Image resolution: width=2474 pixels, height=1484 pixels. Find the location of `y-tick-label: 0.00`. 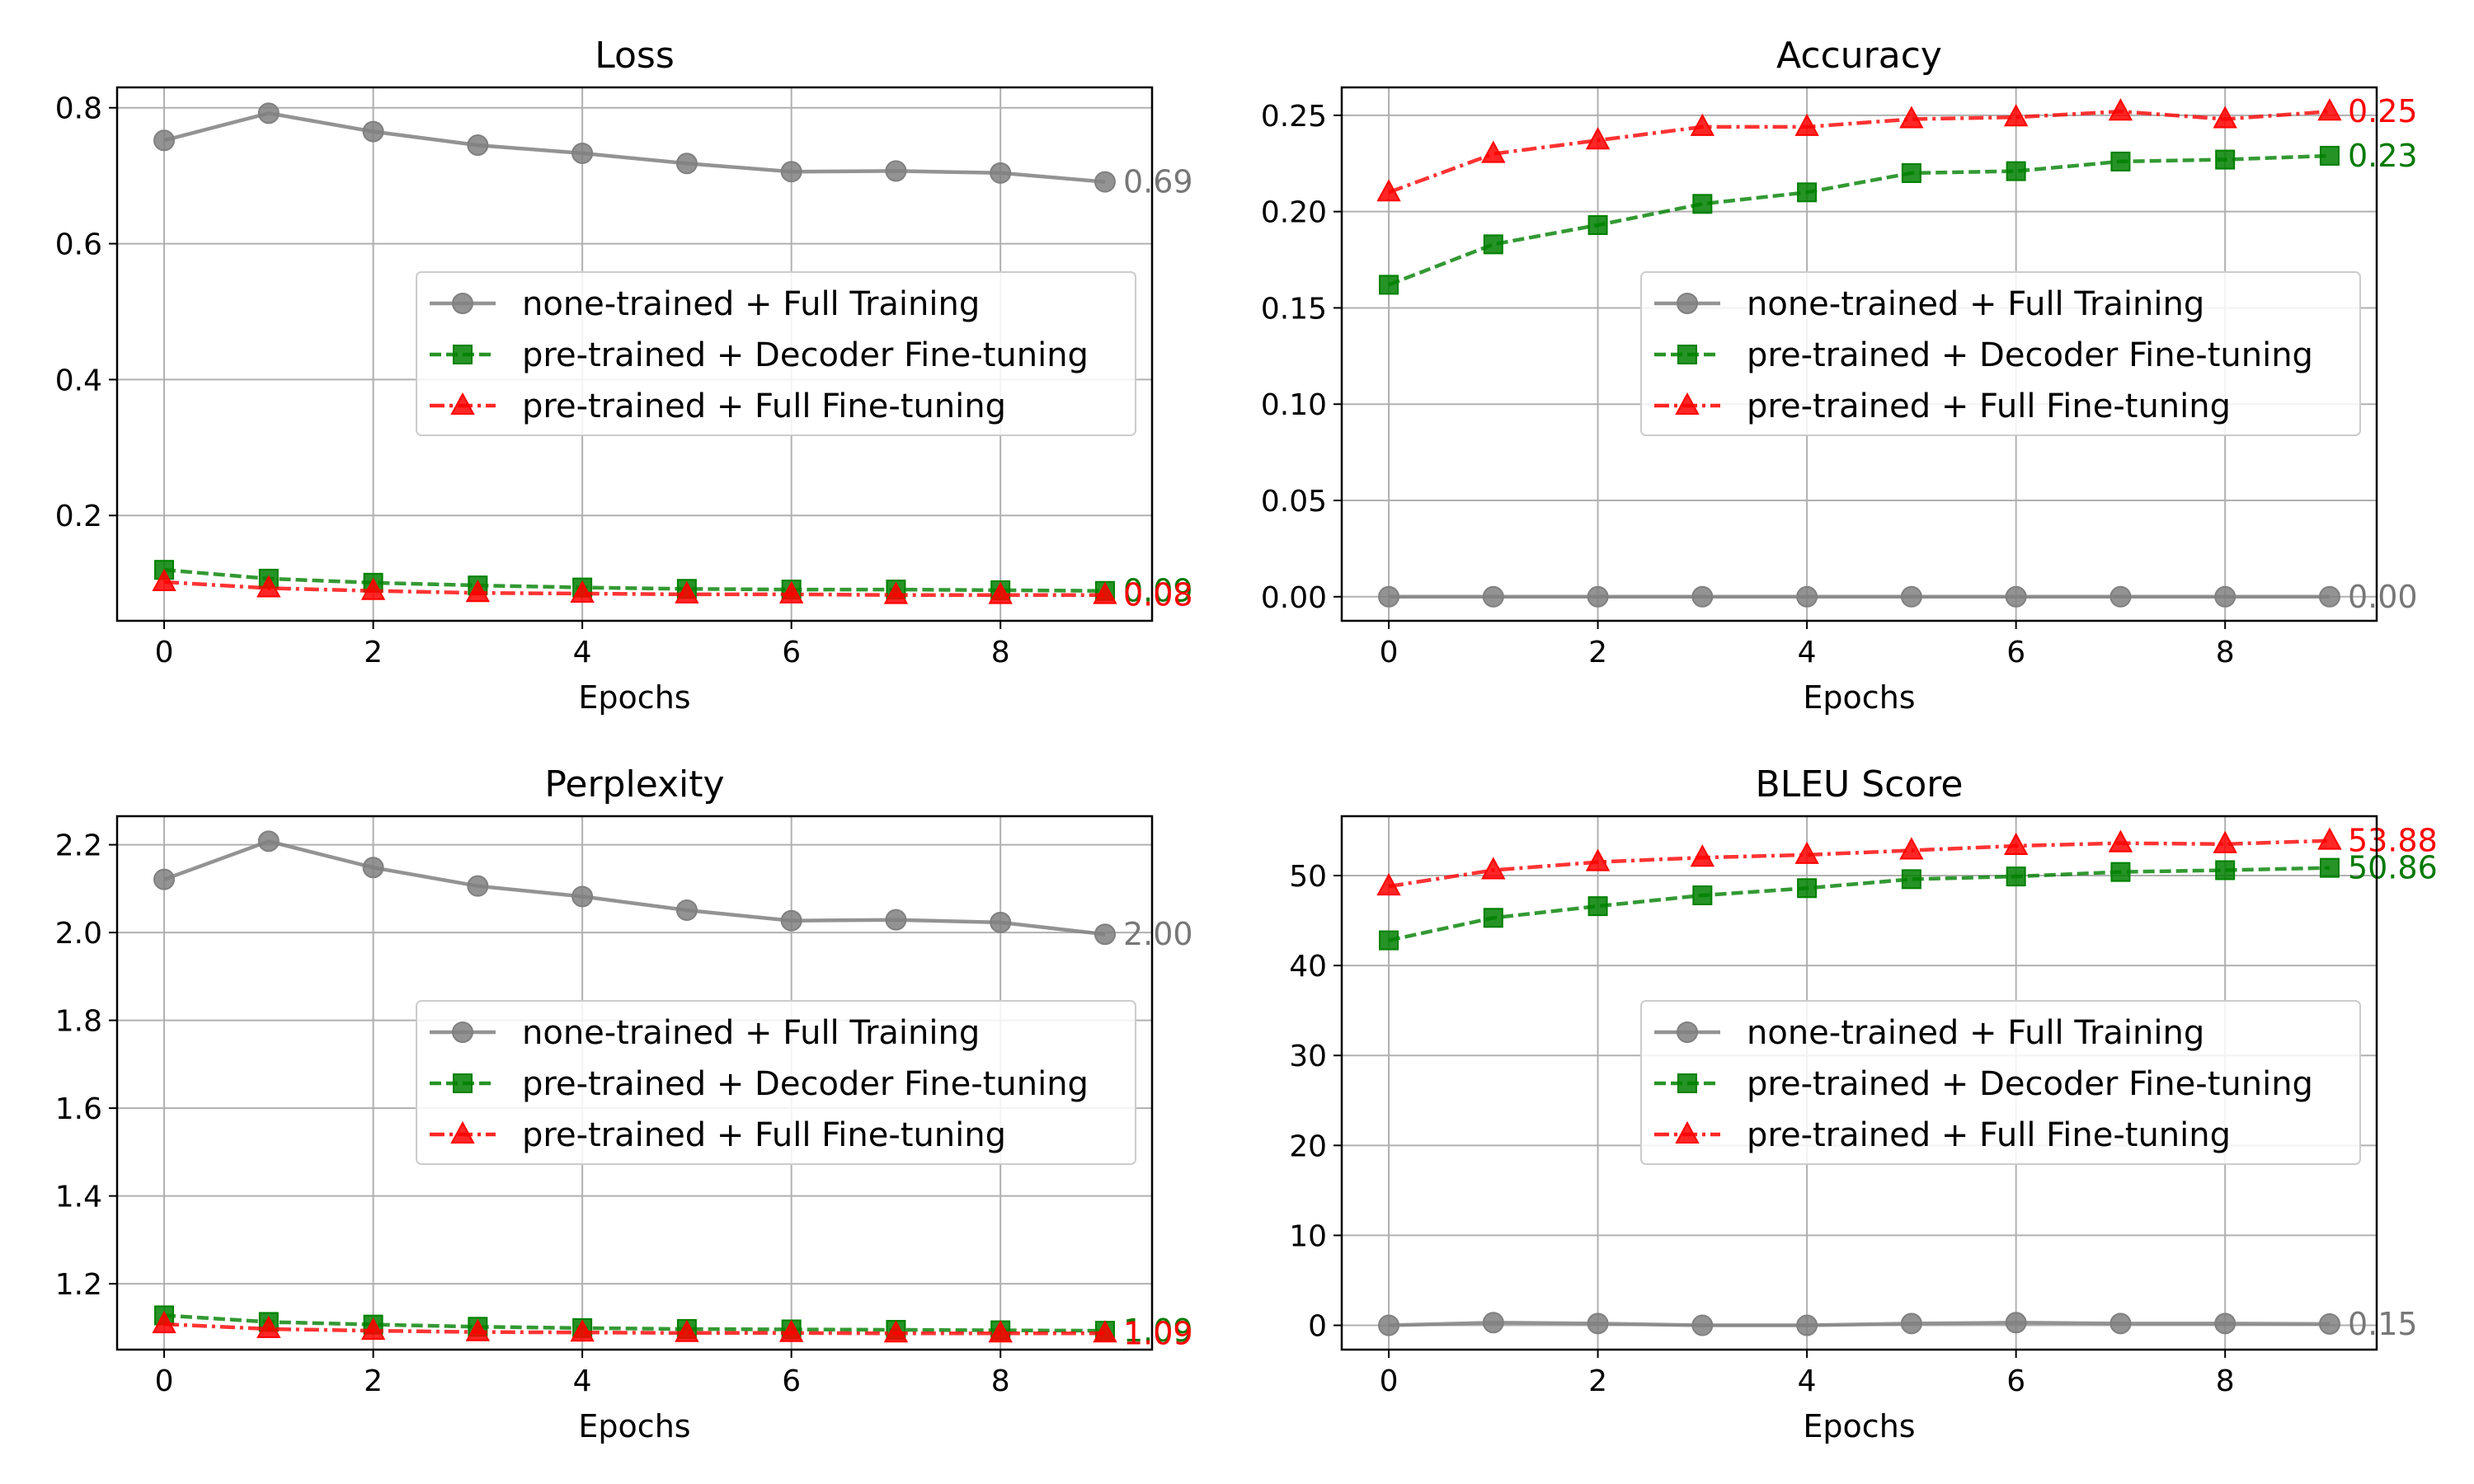

y-tick-label: 0.00 is located at coordinates (1294, 598).